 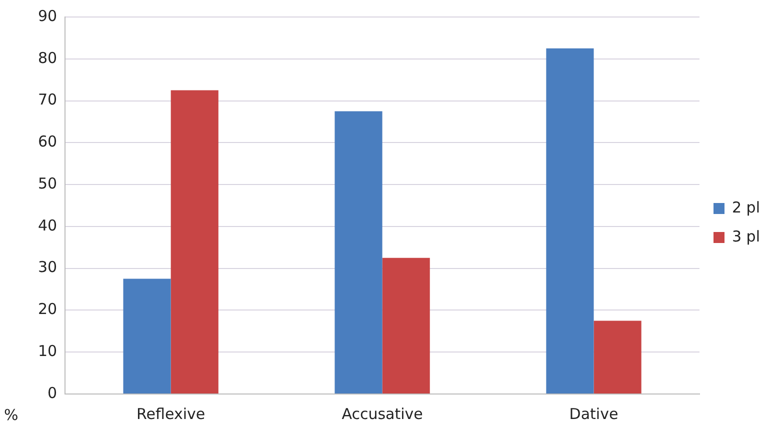 What do you see at coordinates (48, 309) in the screenshot?
I see `y-tick-label: 20` at bounding box center [48, 309].